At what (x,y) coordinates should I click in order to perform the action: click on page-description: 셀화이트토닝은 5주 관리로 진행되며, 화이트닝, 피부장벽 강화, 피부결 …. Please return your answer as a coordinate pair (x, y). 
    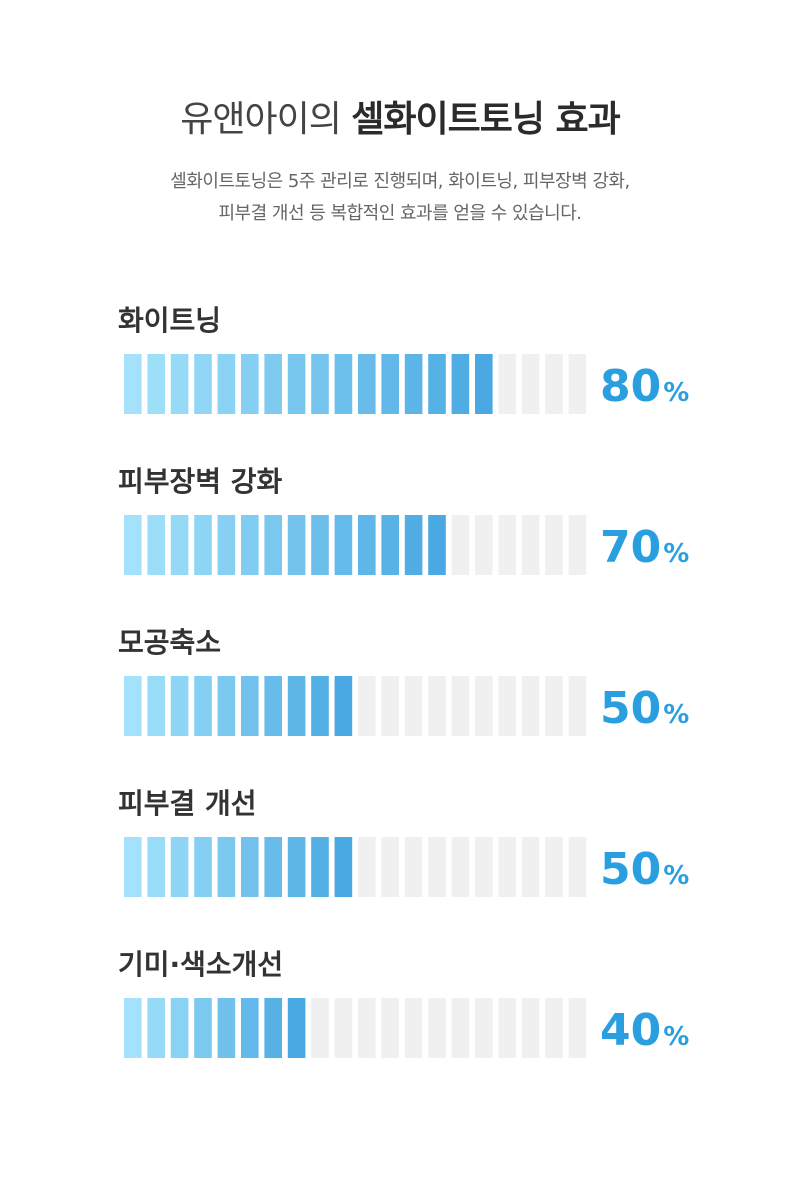
    Looking at the image, I should click on (400, 198).